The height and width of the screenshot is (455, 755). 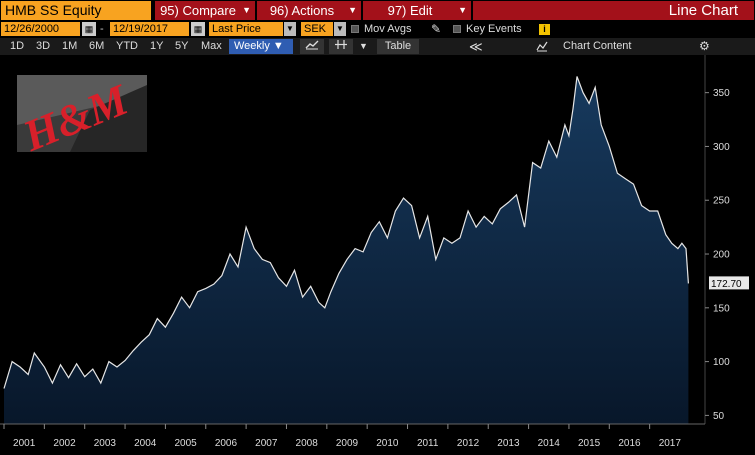 What do you see at coordinates (182, 46) in the screenshot?
I see `range-5y: 5Y` at bounding box center [182, 46].